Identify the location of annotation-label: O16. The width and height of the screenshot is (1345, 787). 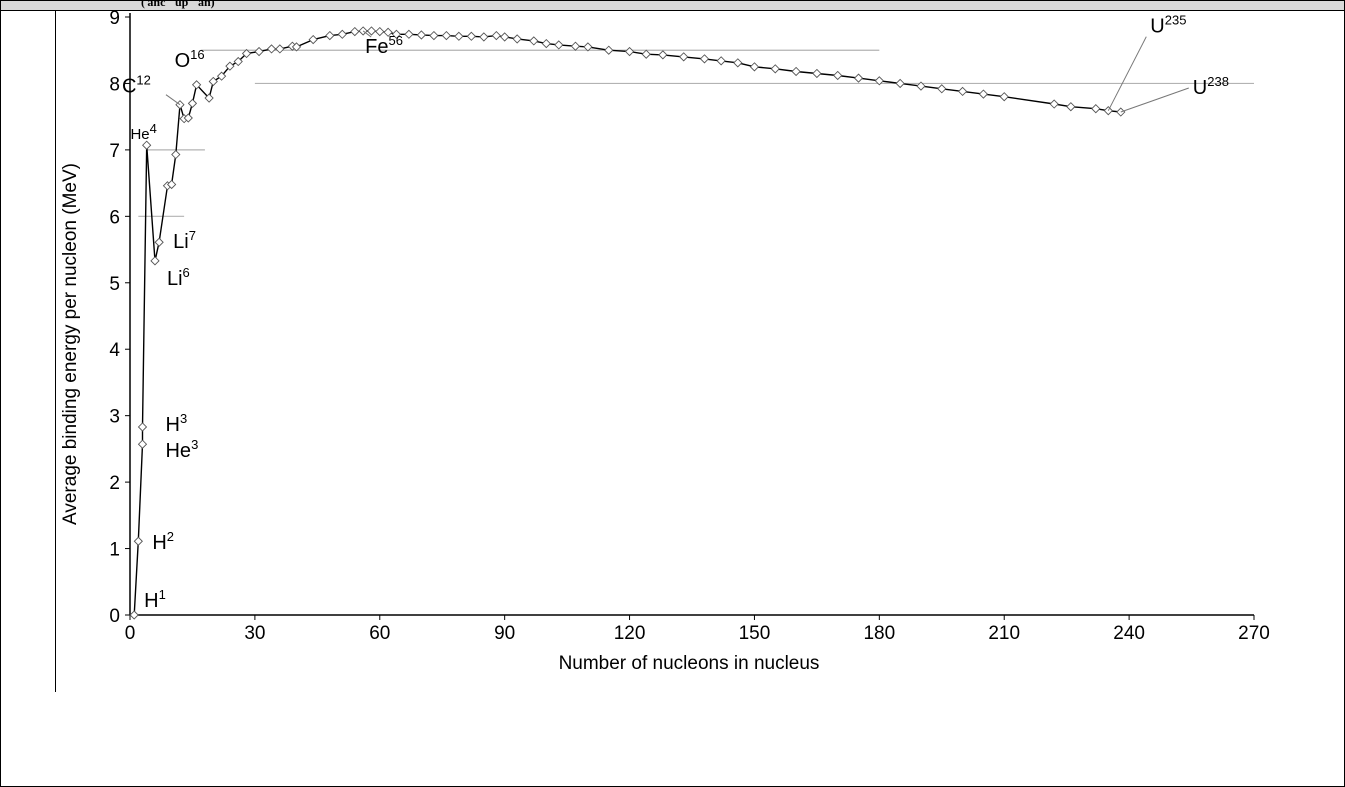
(190, 59).